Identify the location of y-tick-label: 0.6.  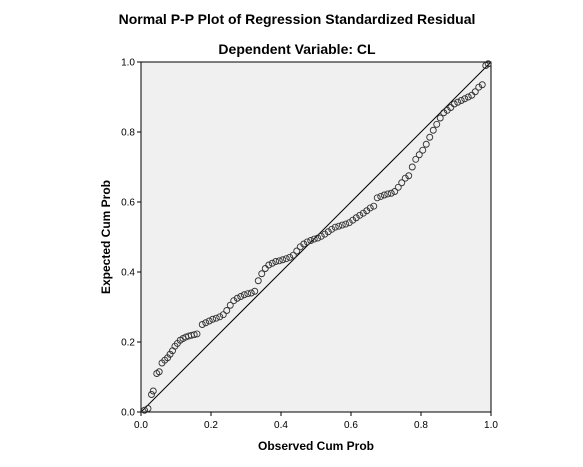
(128, 203).